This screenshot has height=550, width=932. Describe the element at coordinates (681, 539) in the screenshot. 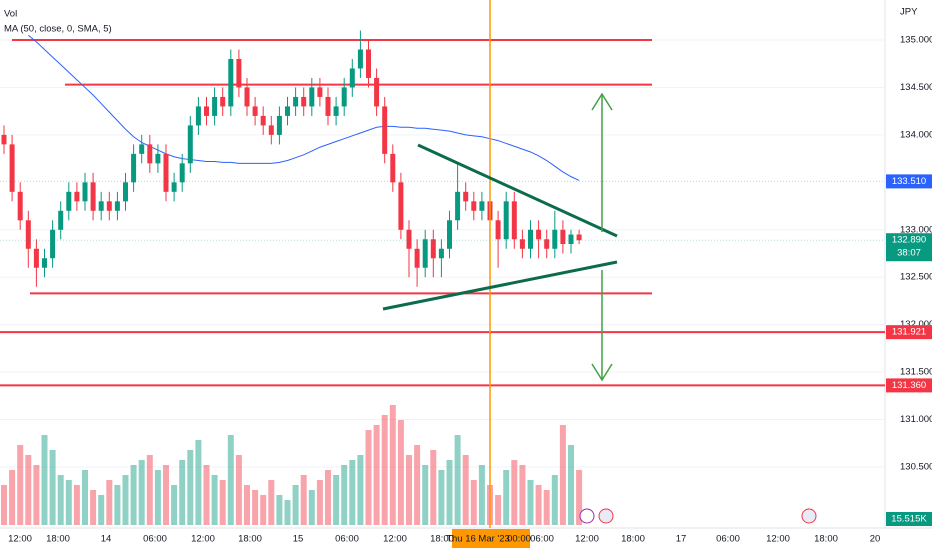

I see `x-tick-label: 17` at that location.